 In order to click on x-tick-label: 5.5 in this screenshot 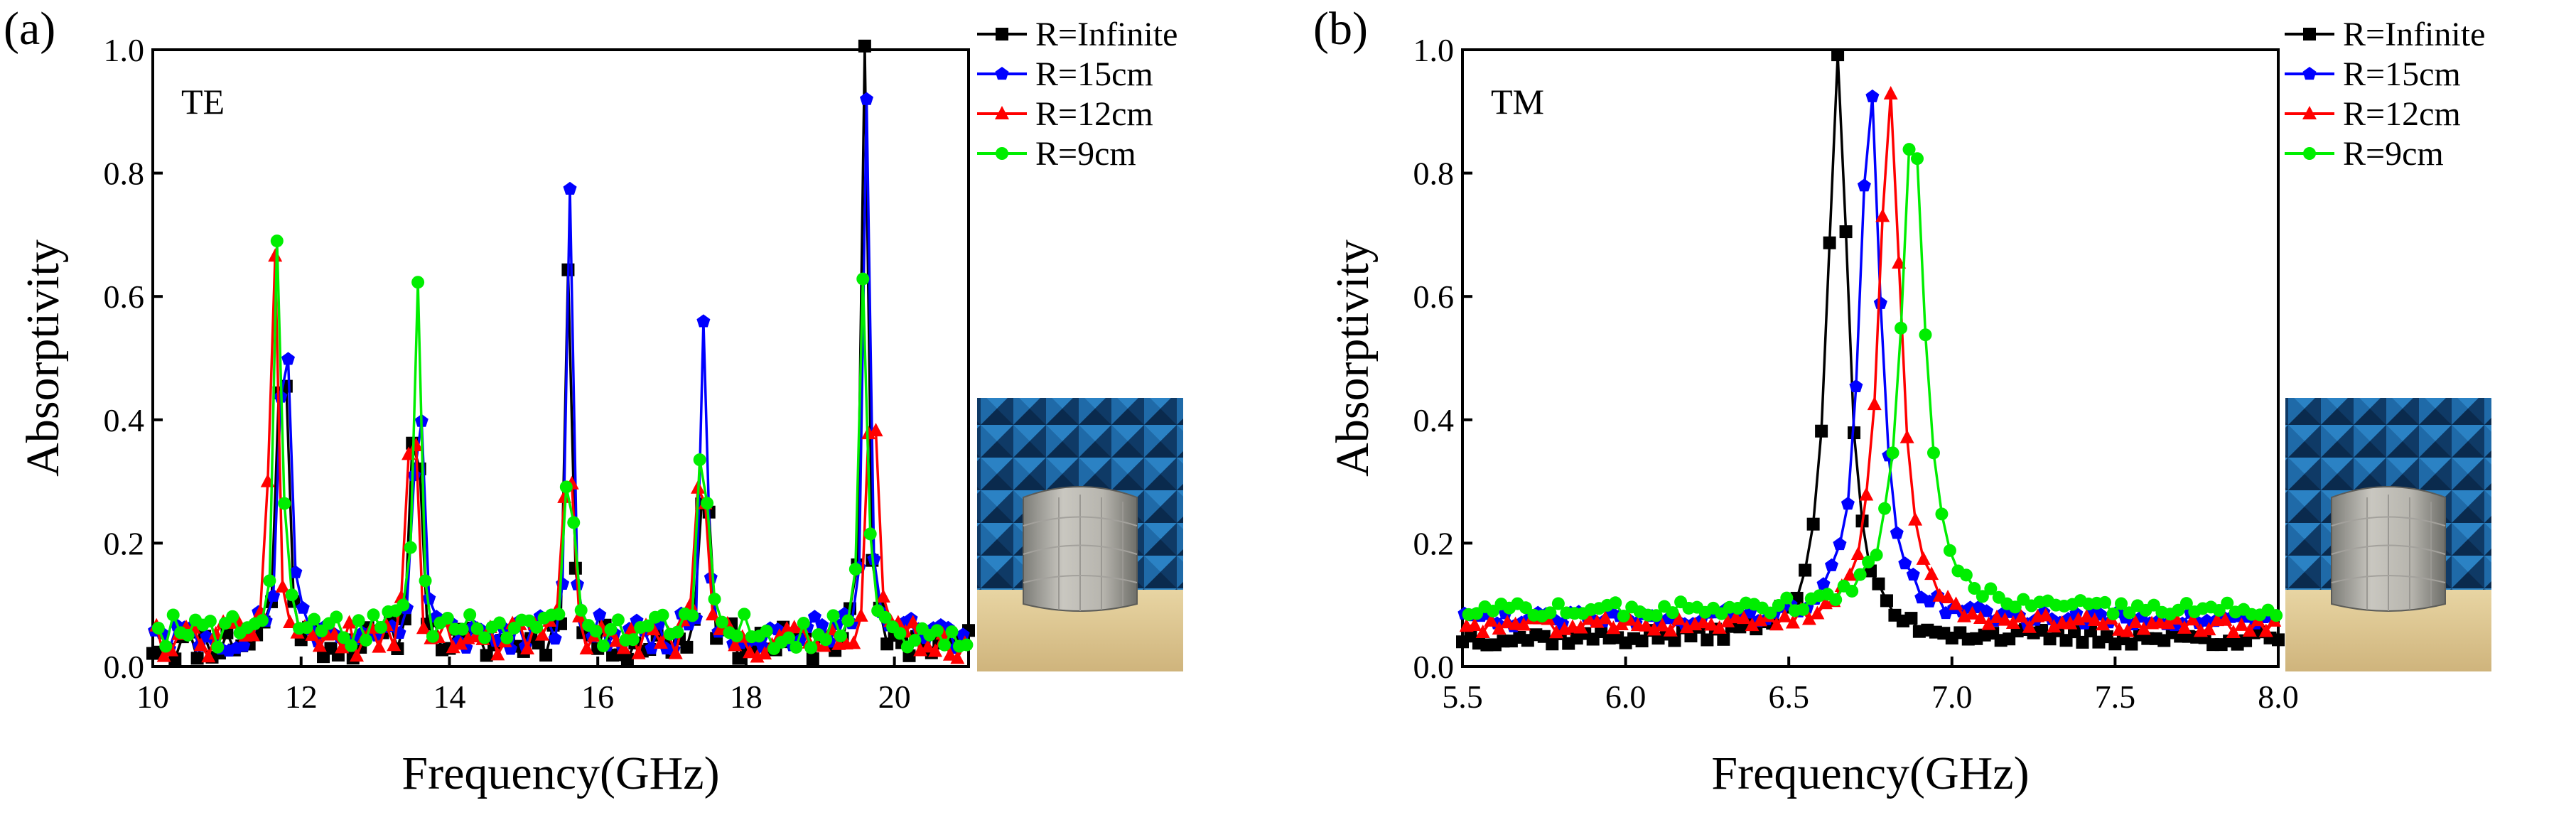, I will do `click(1462, 697)`.